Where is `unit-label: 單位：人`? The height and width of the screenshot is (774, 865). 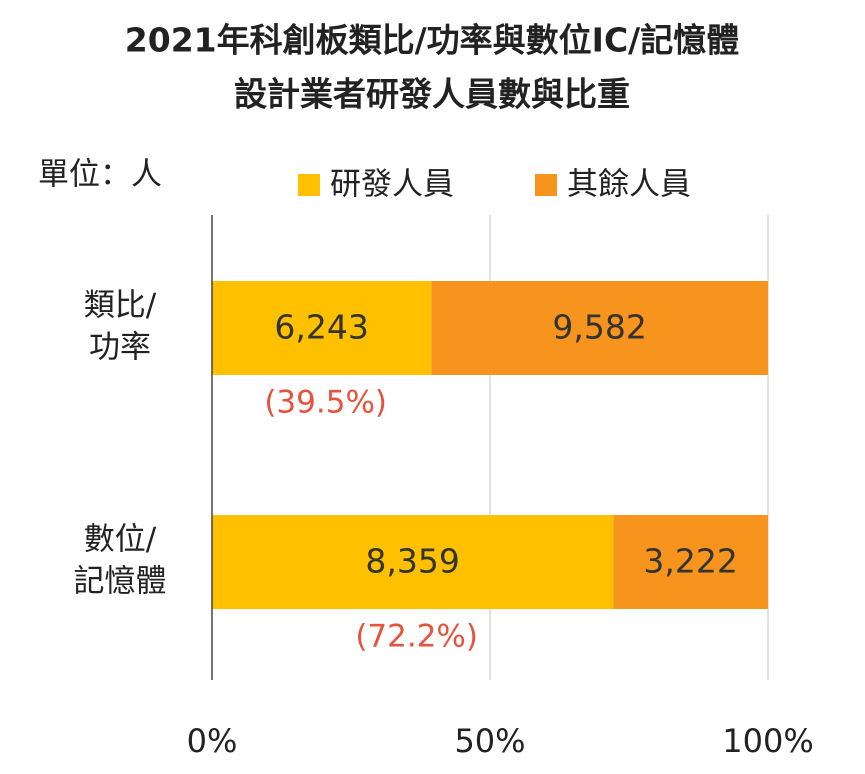
unit-label: 單位：人 is located at coordinates (100, 175).